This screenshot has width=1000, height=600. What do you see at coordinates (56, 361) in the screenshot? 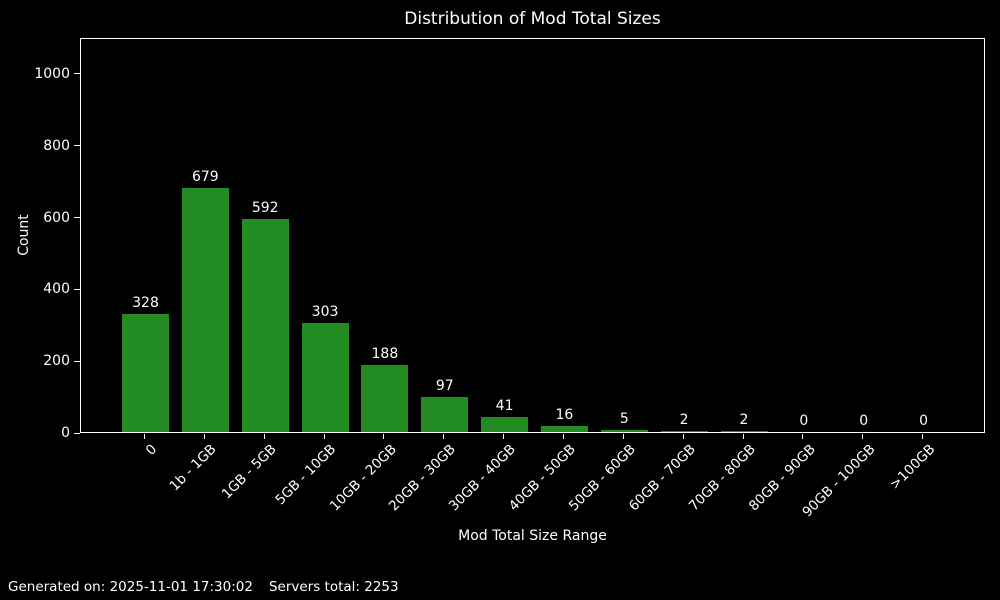
I see `y-tick-label: 200` at bounding box center [56, 361].